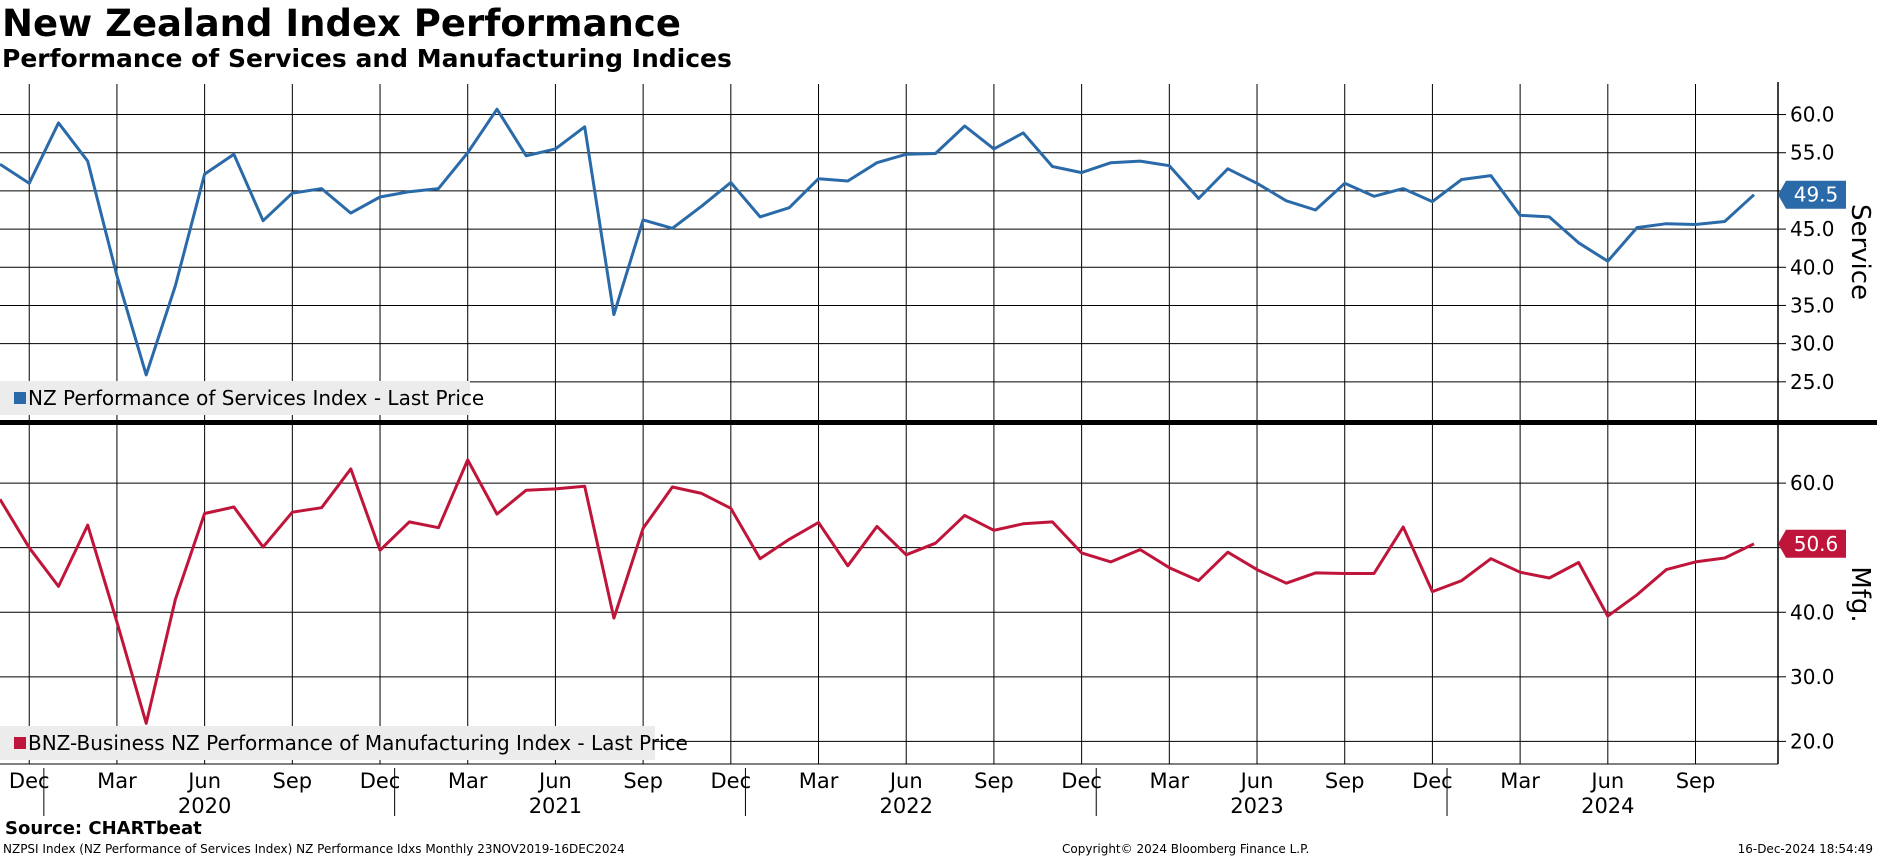 The width and height of the screenshot is (1877, 859). I want to click on footer-timestamp: 16-Dec-2024 18:54:49, so click(1805, 849).